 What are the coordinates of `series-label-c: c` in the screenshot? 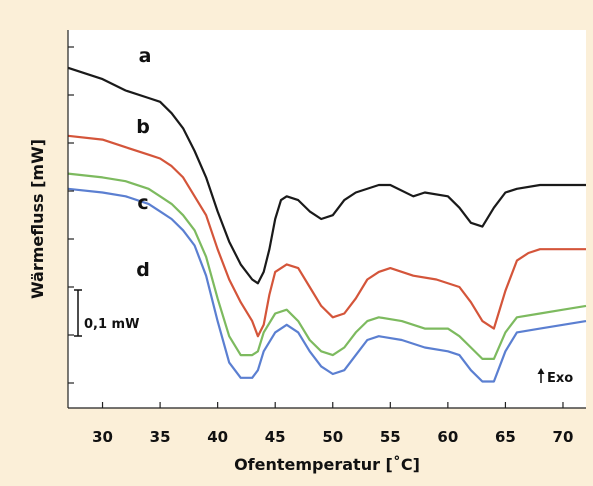 It's located at (142, 203).